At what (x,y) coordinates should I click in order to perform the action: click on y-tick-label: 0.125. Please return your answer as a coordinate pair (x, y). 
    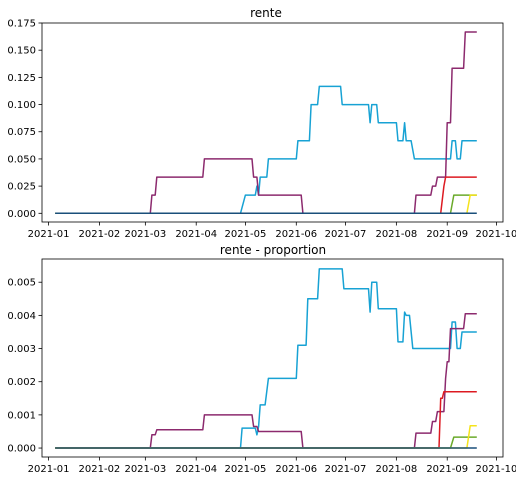
    Looking at the image, I should click on (21, 78).